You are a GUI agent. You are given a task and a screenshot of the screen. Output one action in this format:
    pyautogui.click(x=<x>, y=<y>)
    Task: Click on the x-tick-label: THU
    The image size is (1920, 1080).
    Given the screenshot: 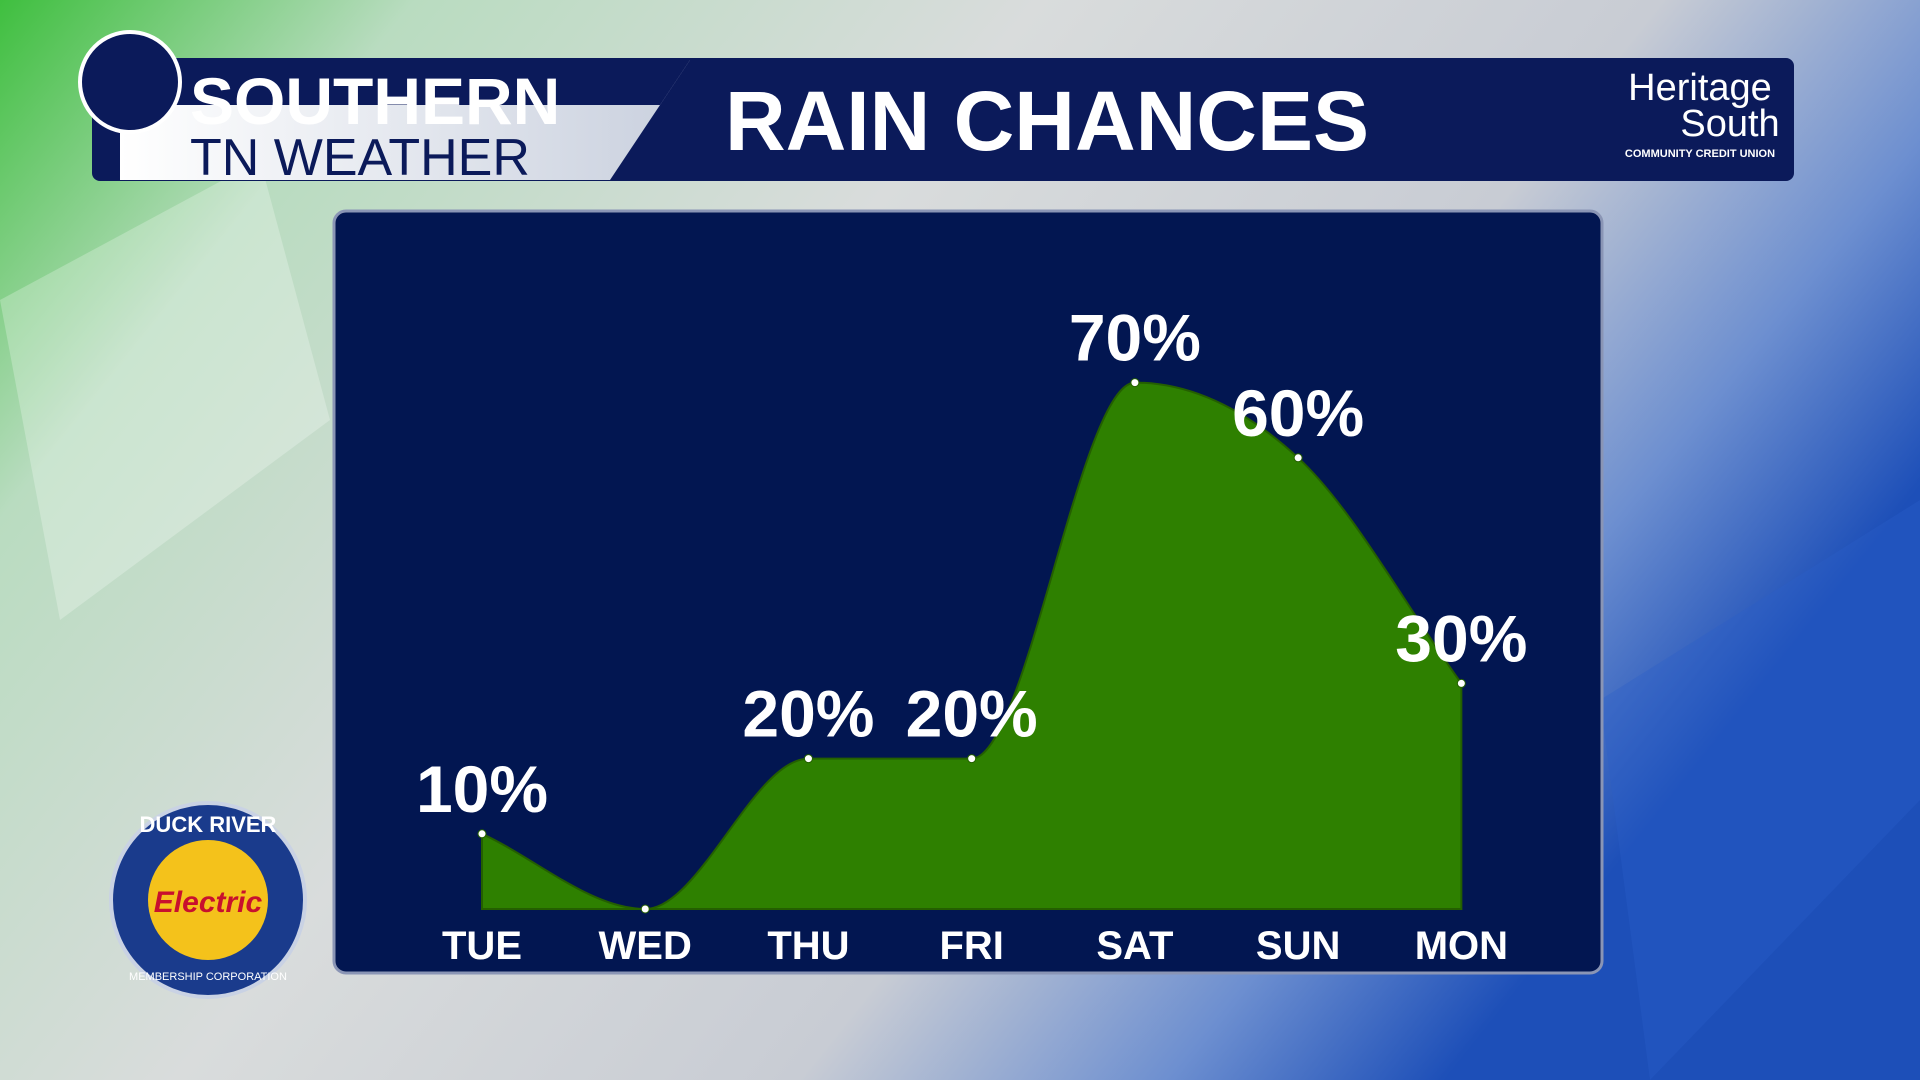 What is the action you would take?
    pyautogui.click(x=808, y=946)
    